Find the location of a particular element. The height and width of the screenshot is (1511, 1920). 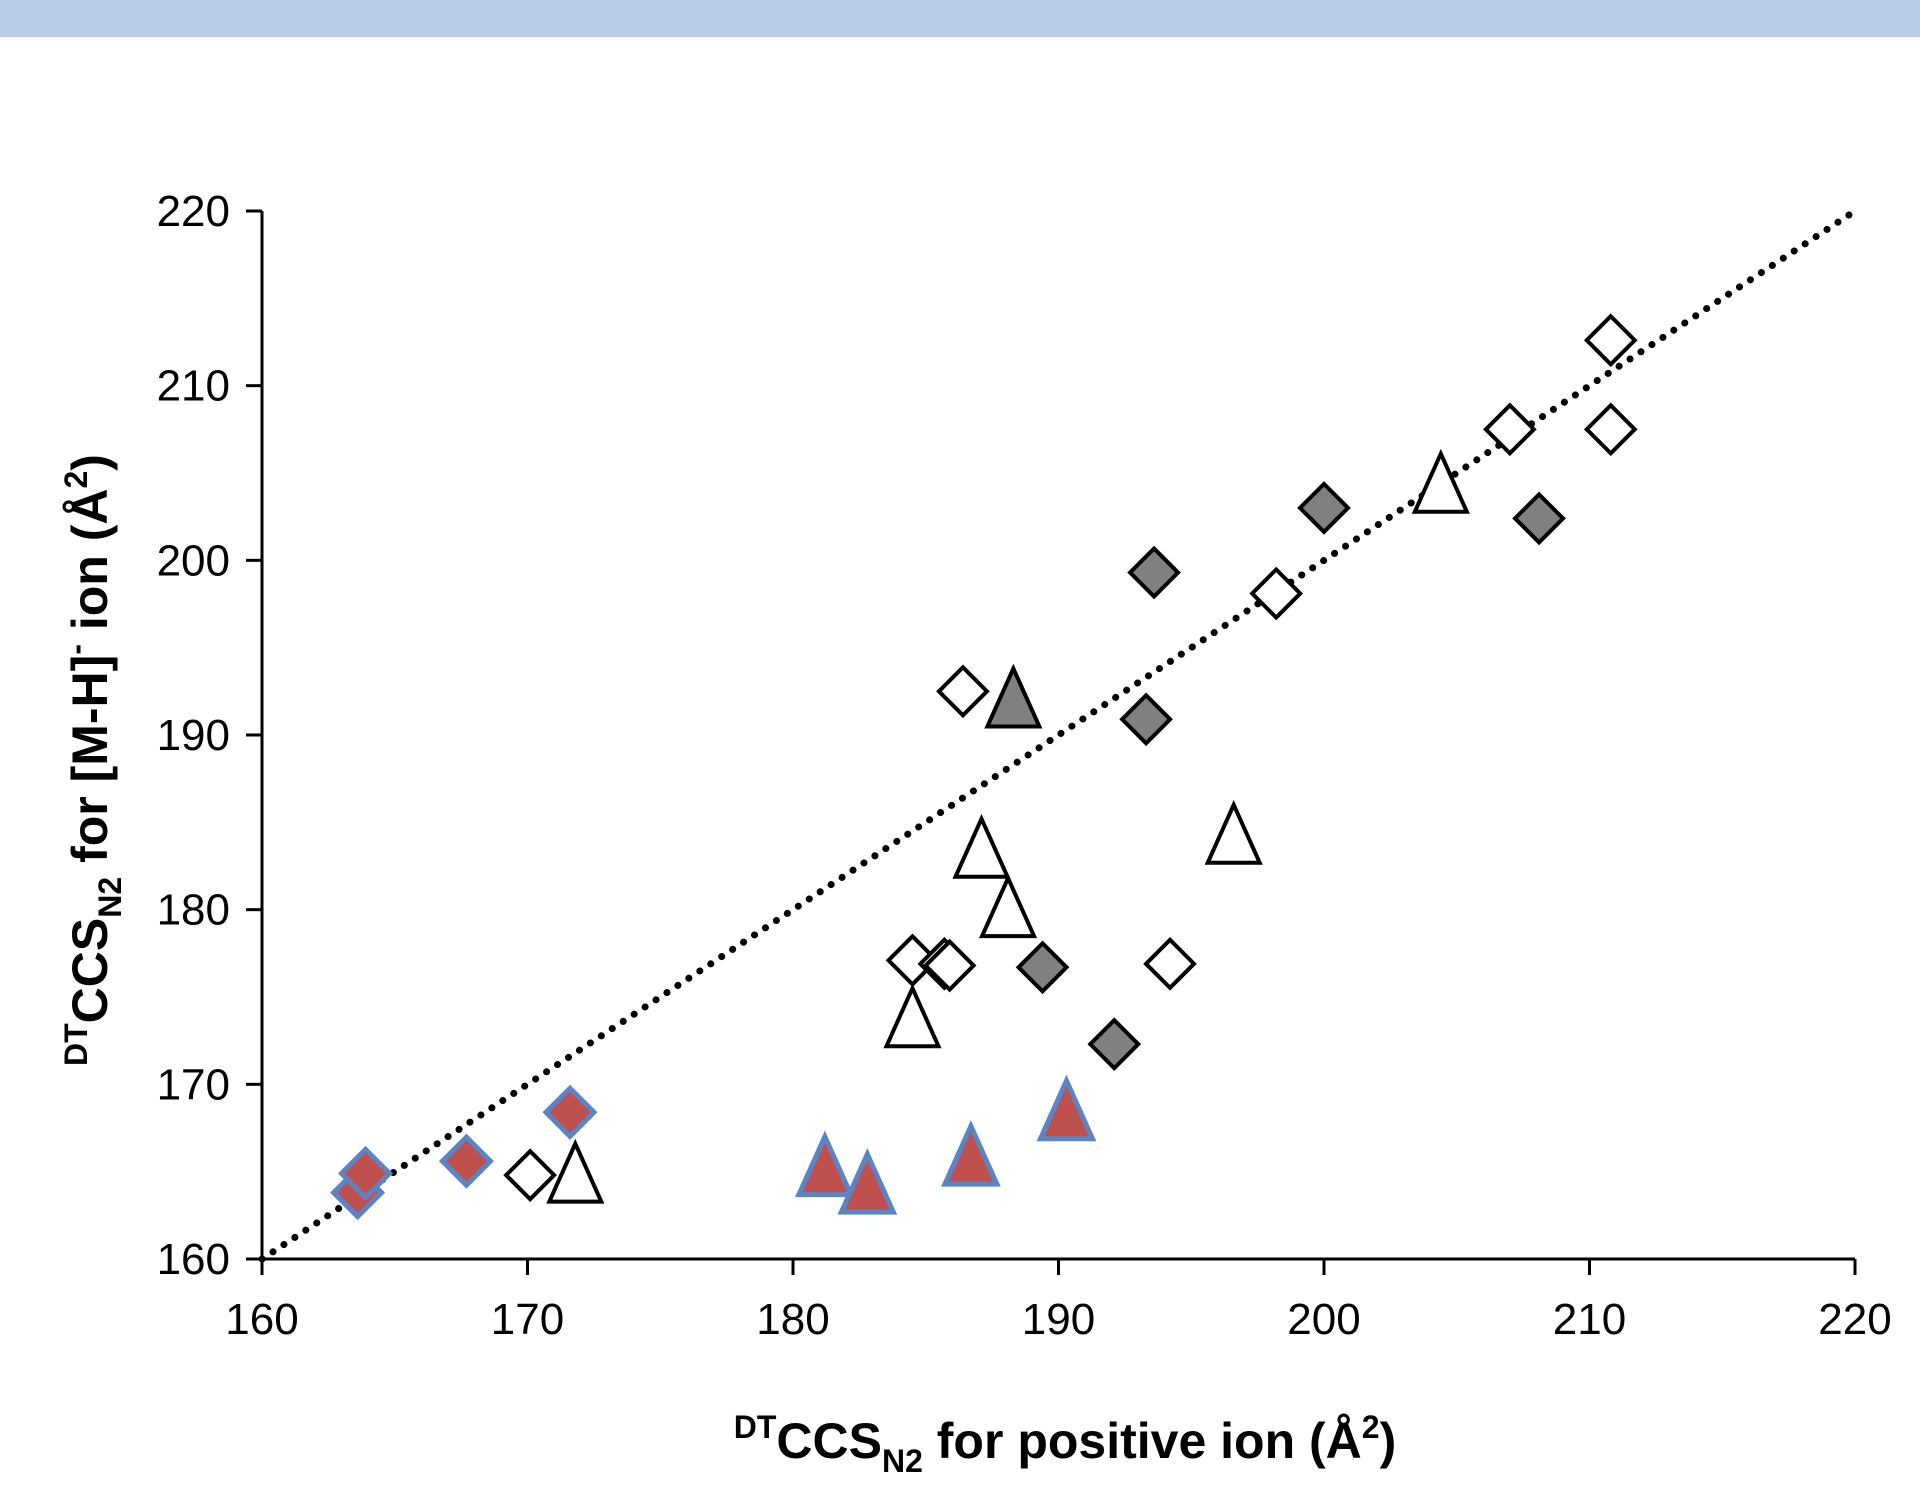

x-tick-label: 220 is located at coordinates (1854, 1319).